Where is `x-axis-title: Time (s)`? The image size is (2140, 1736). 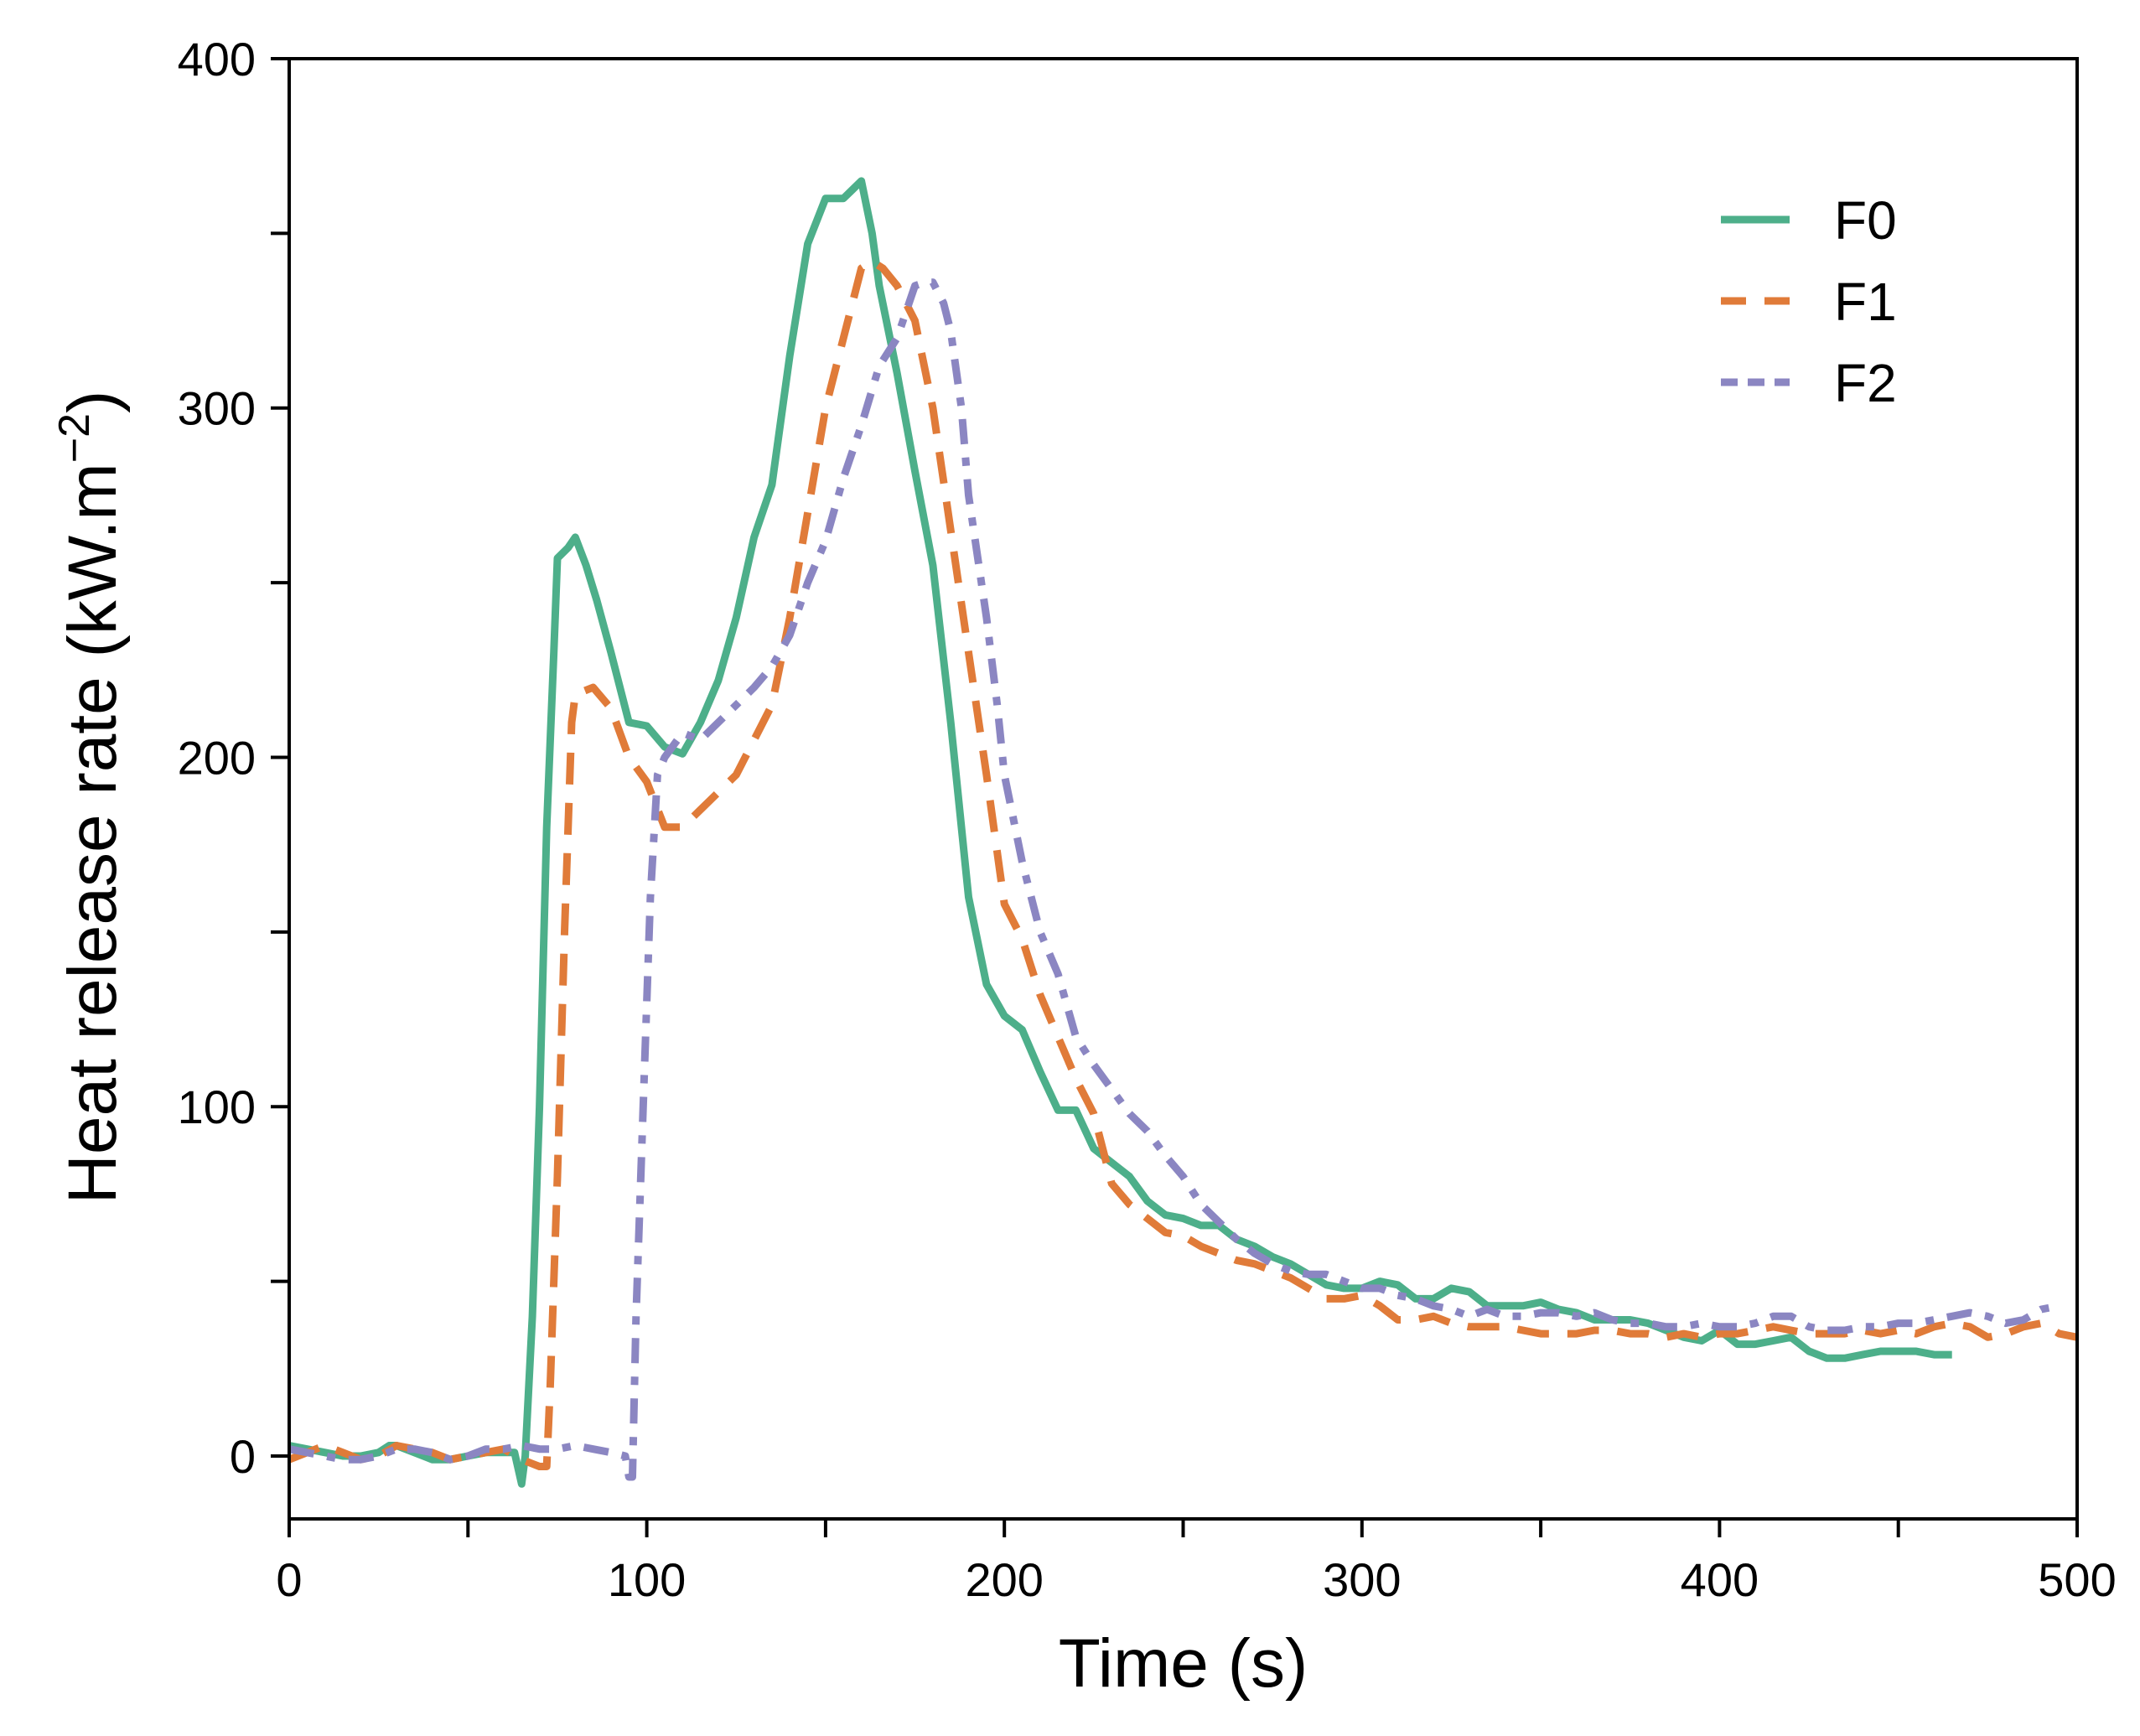 x-axis-title: Time (s) is located at coordinates (1183, 1663).